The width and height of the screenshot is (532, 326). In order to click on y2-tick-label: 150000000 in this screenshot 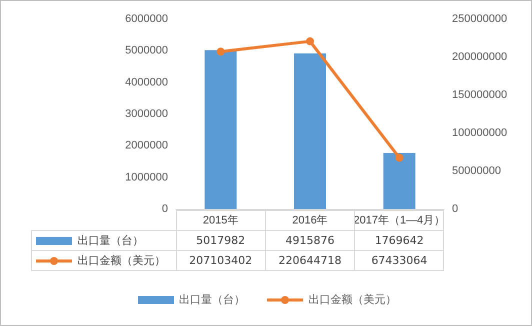, I will do `click(480, 95)`.